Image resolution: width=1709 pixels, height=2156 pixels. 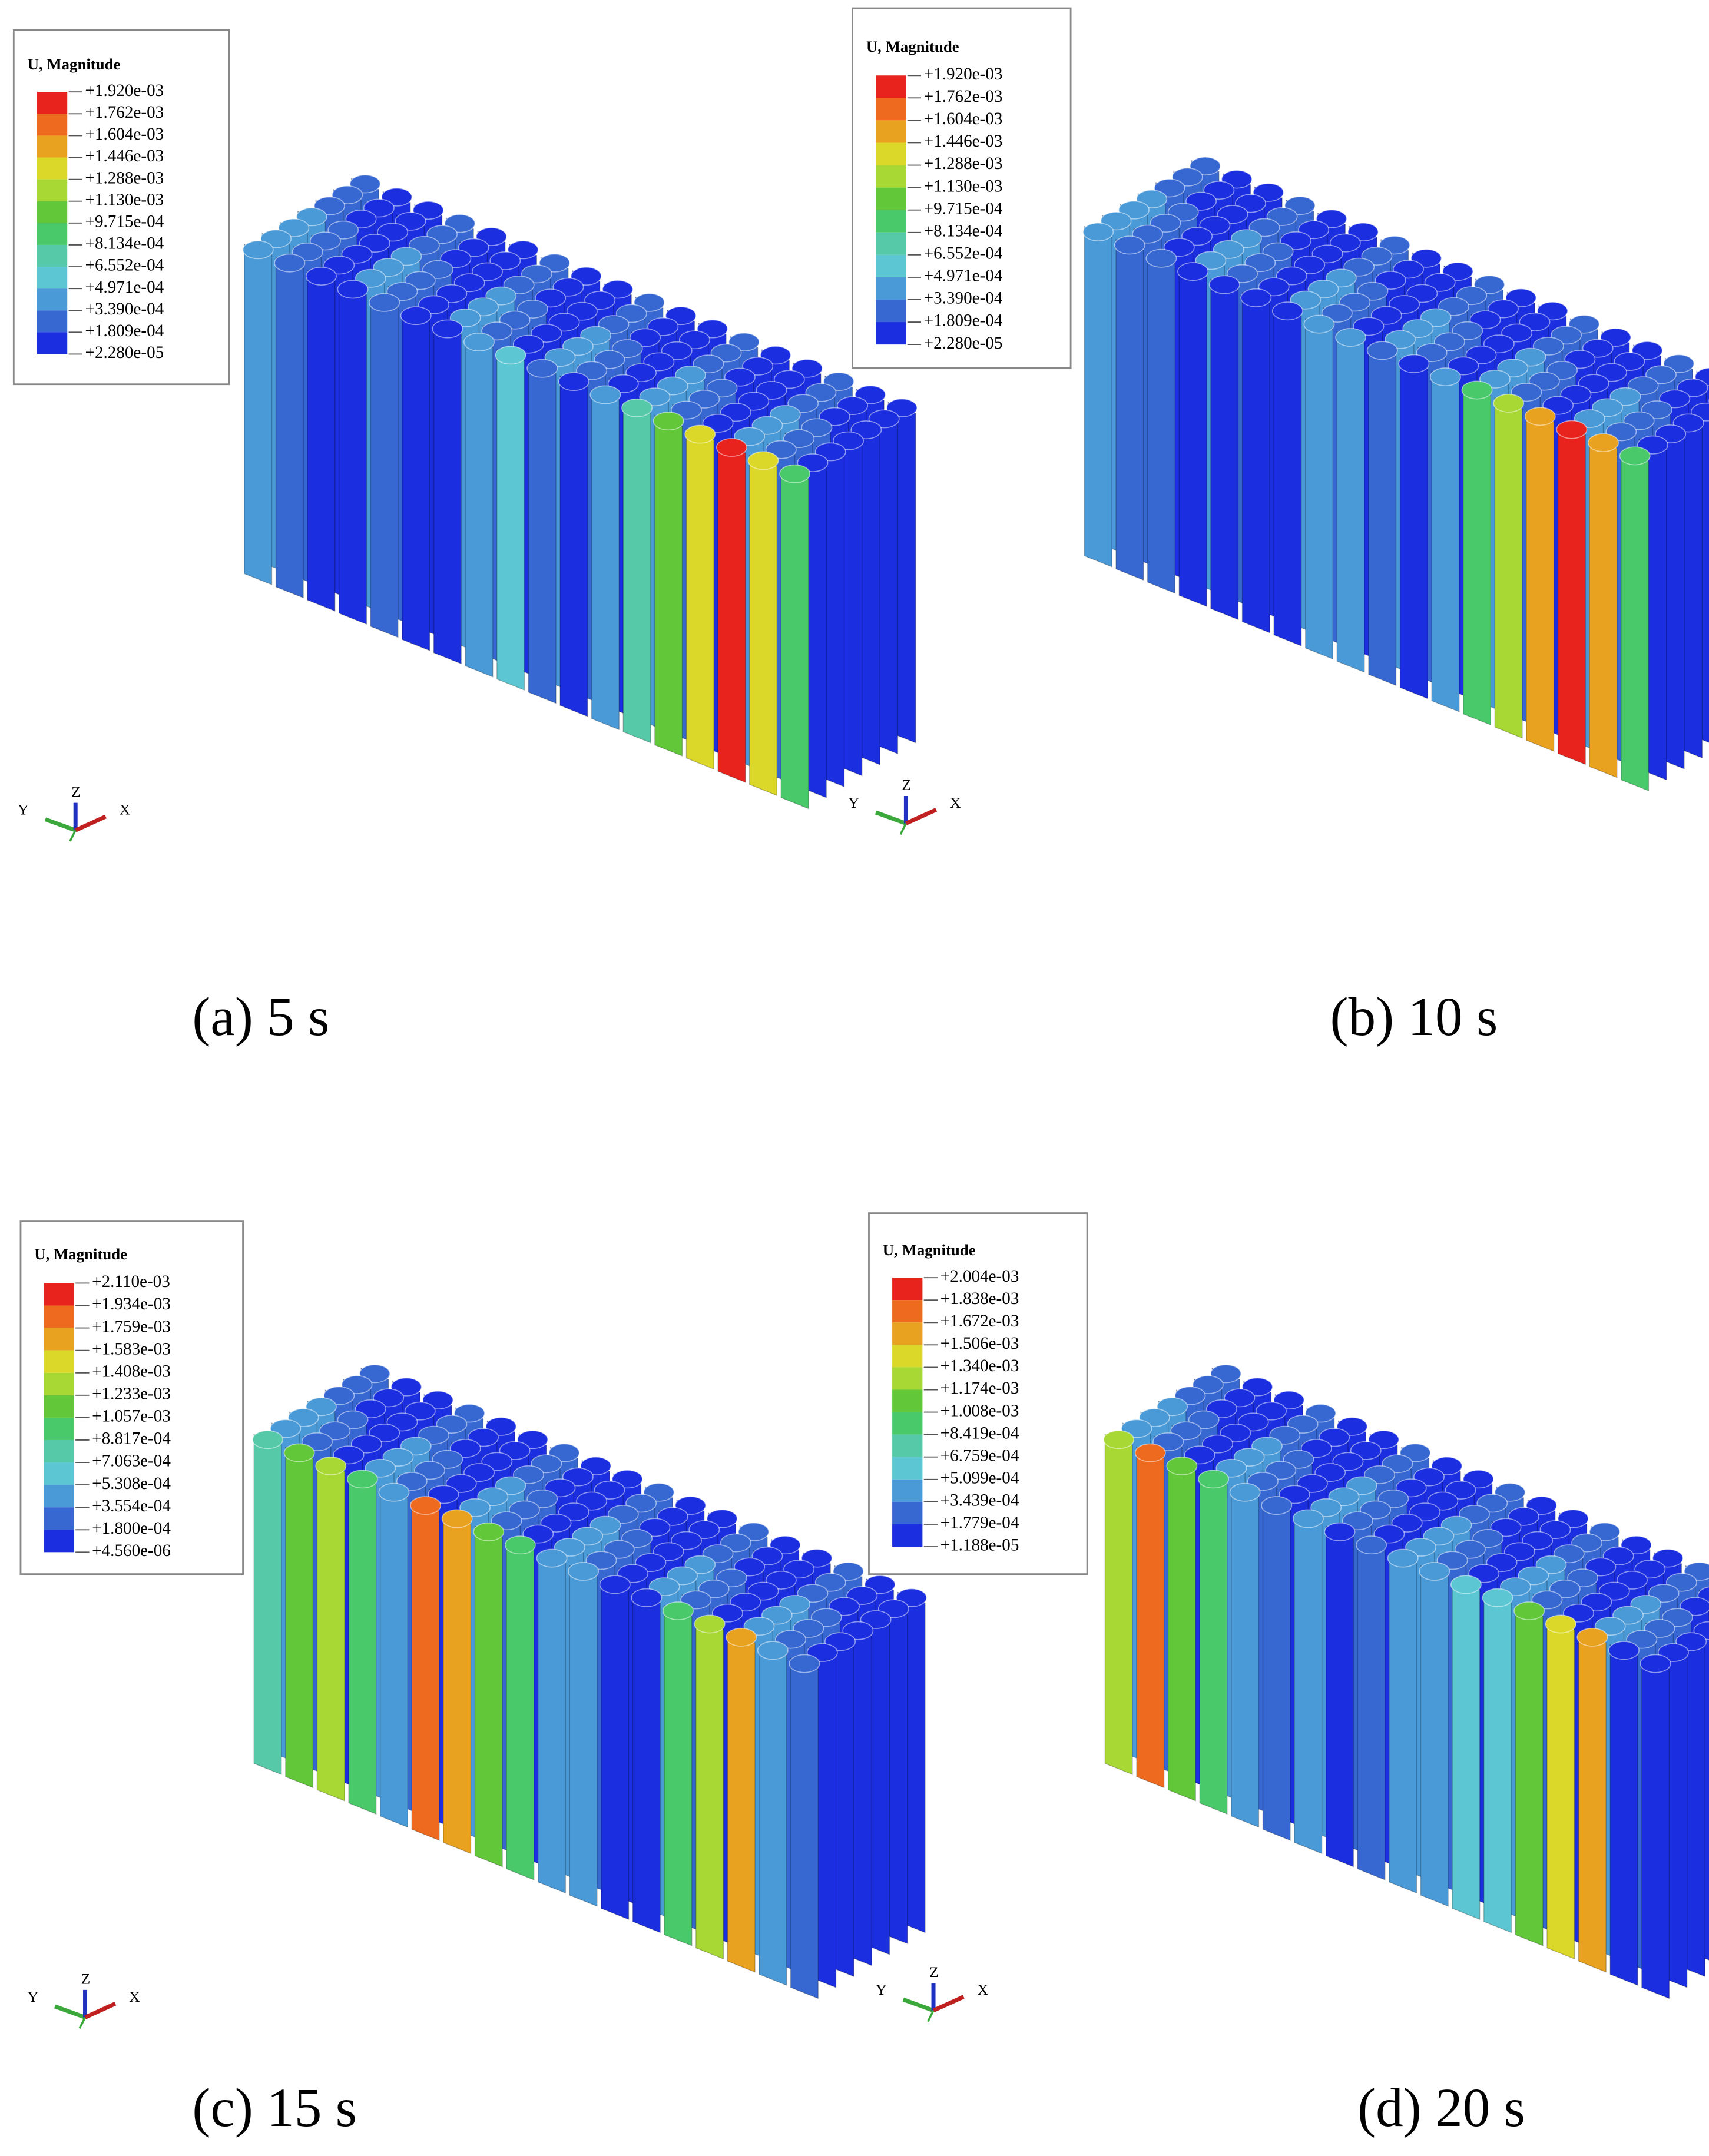 What do you see at coordinates (964, 119) in the screenshot?
I see `legend-label: +1.604e-03` at bounding box center [964, 119].